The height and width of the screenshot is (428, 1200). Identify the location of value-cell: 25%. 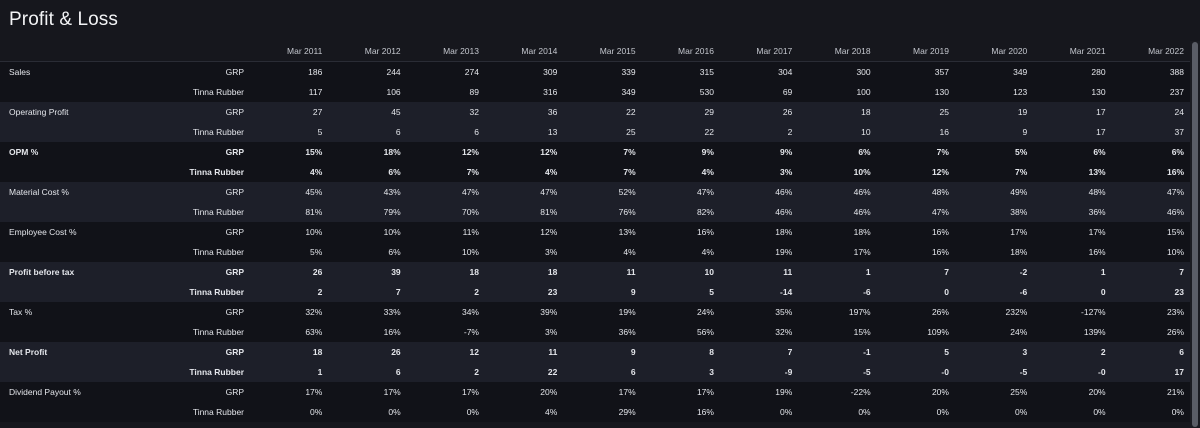
(994, 392).